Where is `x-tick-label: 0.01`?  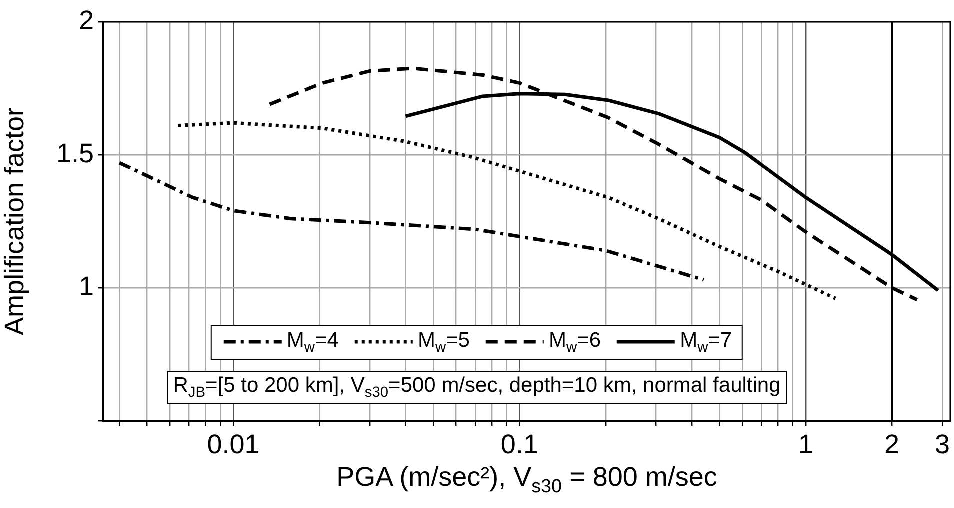
x-tick-label: 0.01 is located at coordinates (233, 445).